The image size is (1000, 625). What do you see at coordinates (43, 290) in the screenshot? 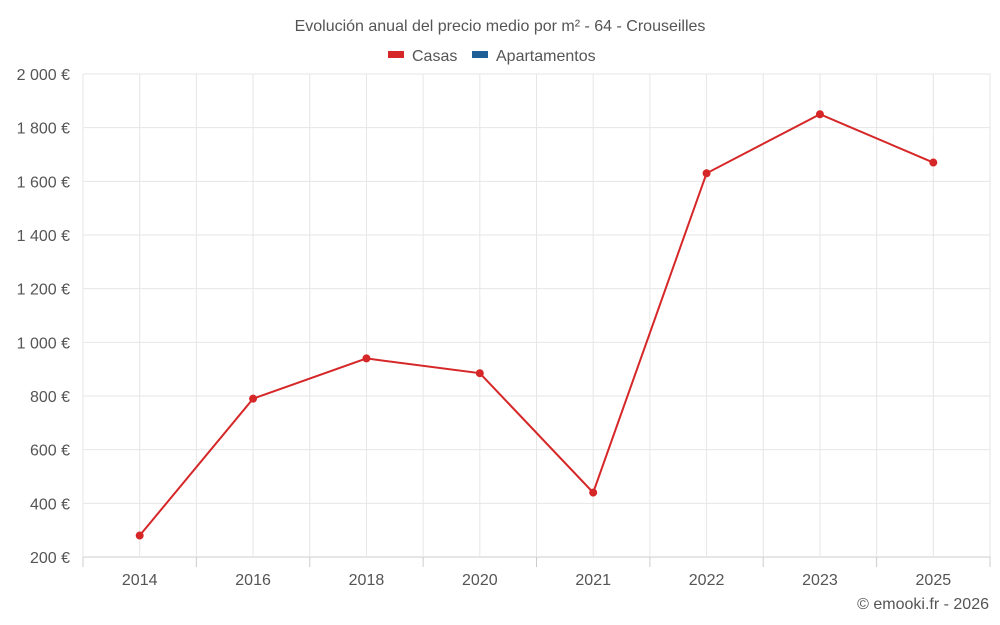
I see `y-tick-label: 1 200 €` at bounding box center [43, 290].